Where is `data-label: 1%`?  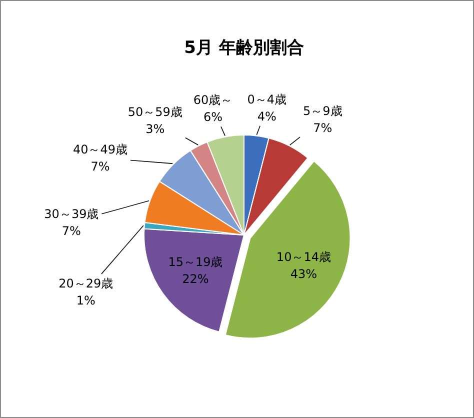 data-label: 1% is located at coordinates (86, 300).